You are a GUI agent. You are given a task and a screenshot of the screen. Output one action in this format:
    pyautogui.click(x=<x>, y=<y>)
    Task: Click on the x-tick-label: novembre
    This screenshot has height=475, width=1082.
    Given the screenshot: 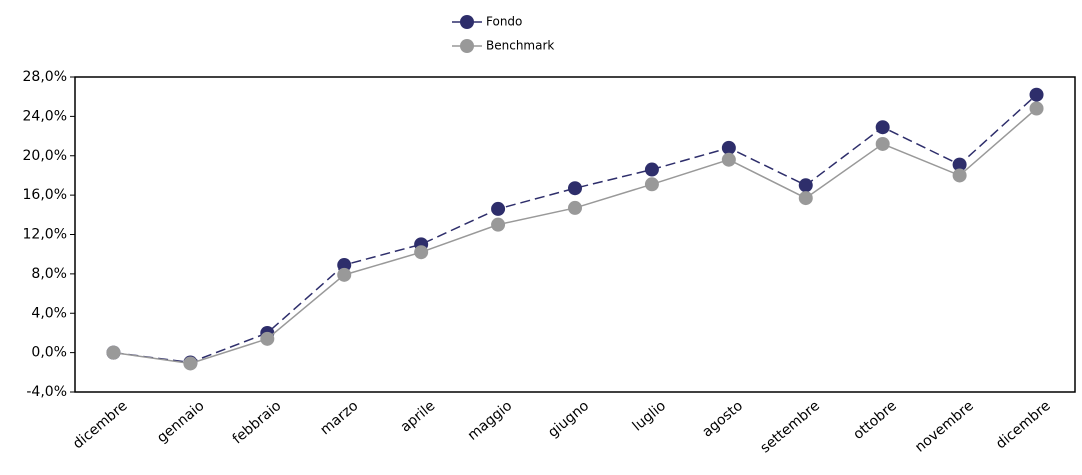 What is the action you would take?
    pyautogui.click(x=944, y=427)
    